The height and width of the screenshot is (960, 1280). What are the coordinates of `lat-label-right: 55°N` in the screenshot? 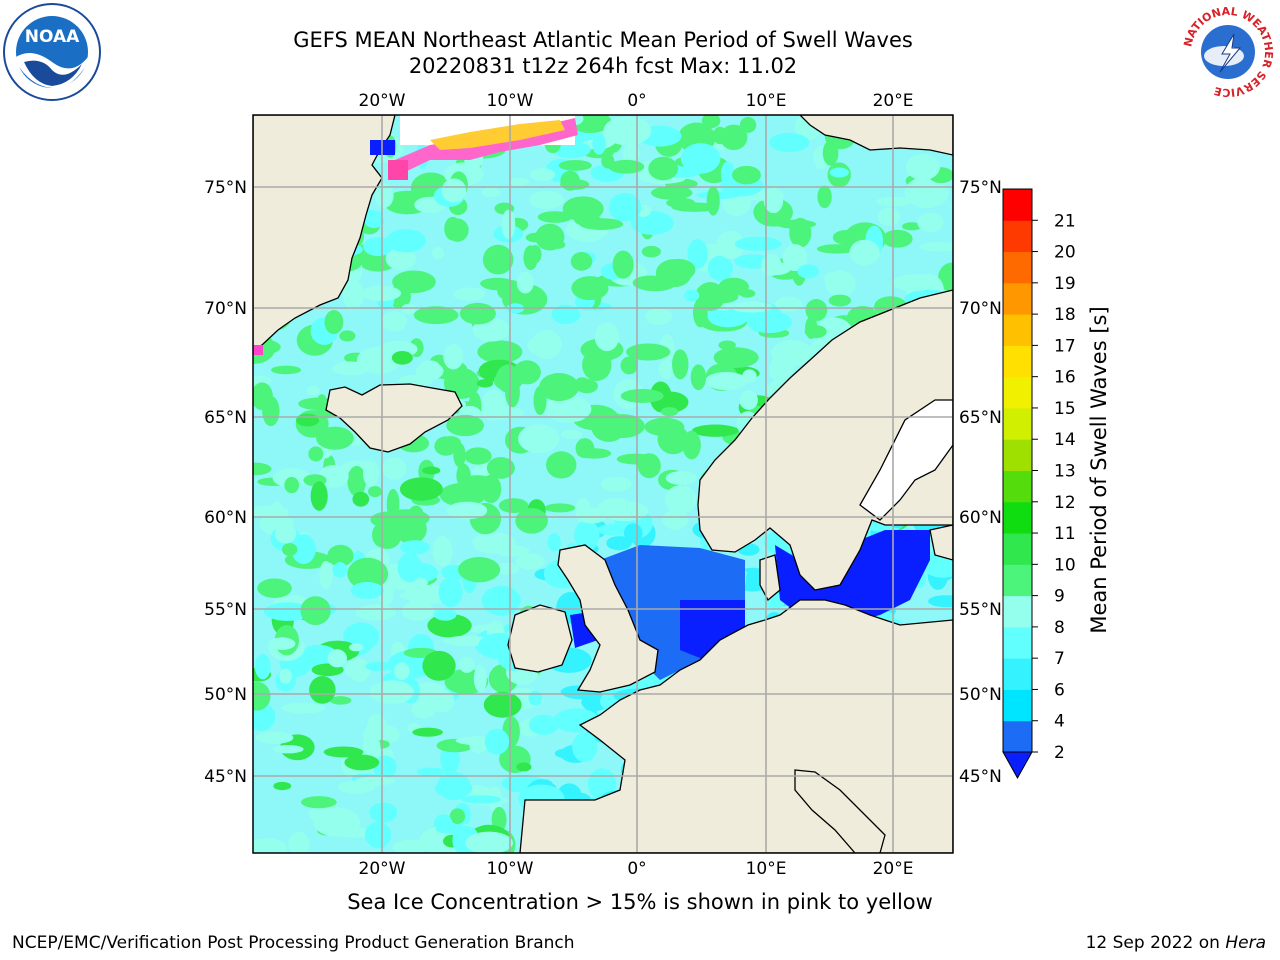 It's located at (980, 610).